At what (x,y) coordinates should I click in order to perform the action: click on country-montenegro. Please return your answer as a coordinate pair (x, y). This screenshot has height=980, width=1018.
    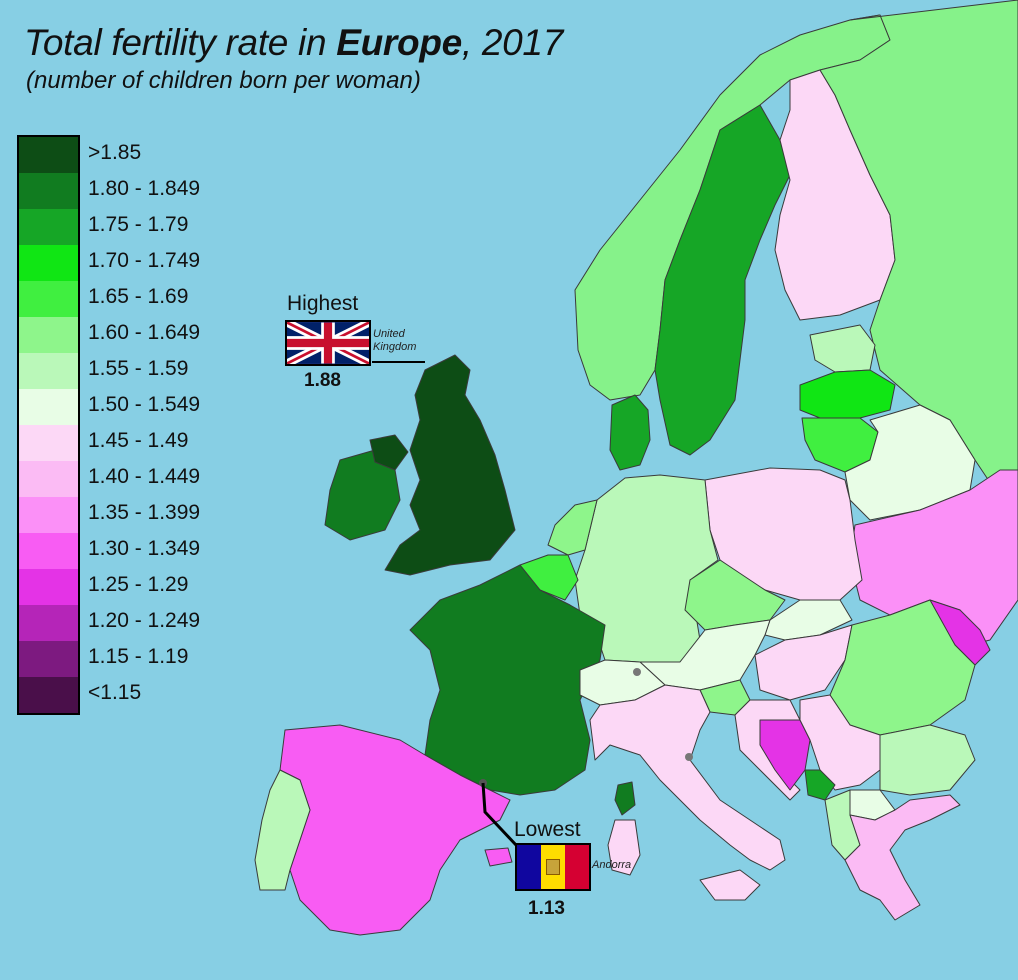
    Looking at the image, I should click on (820, 785).